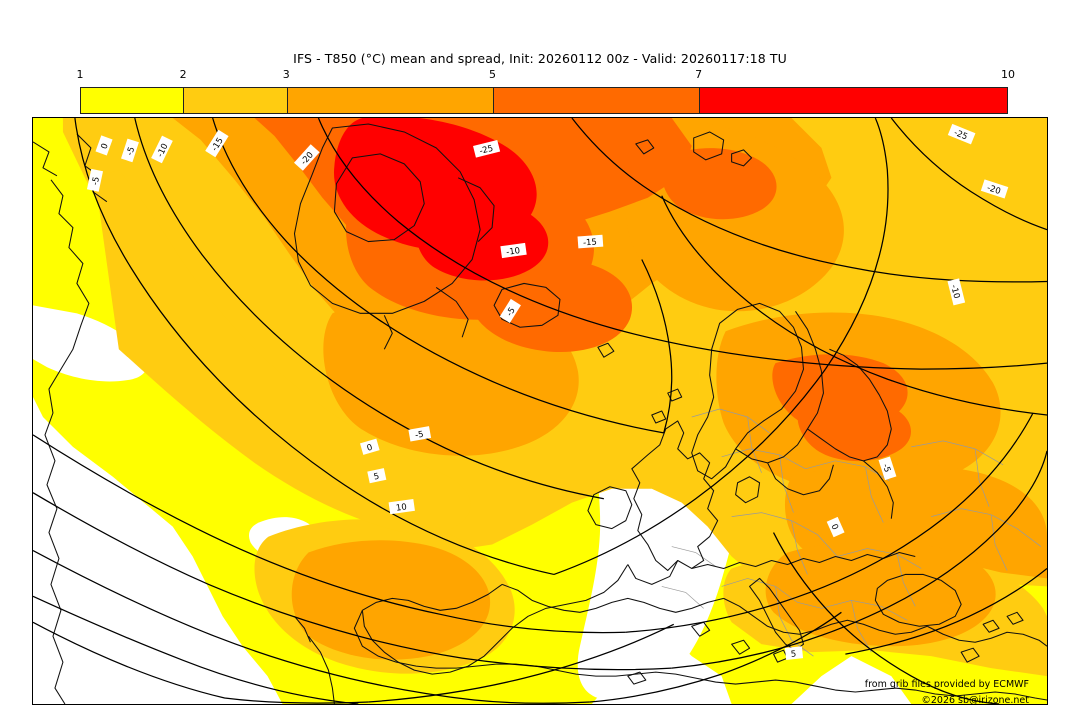  Describe the element at coordinates (946, 684) in the screenshot. I see `data-source-credit: from grib files provided by ECMWF` at that location.